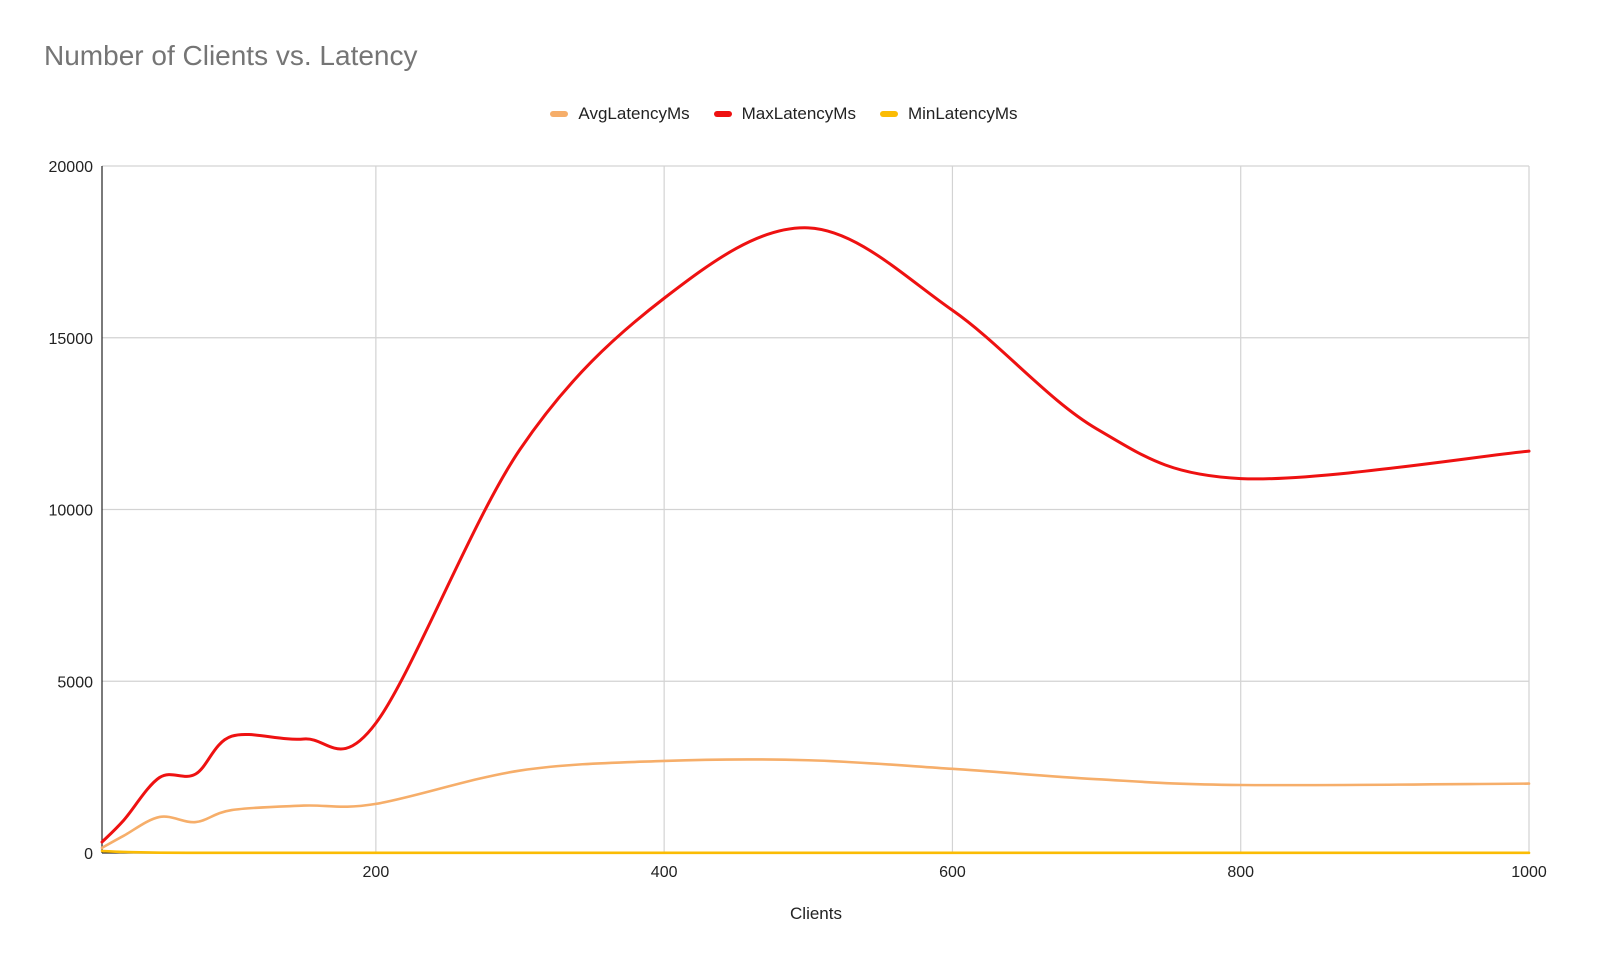 This screenshot has height=962, width=1598. What do you see at coordinates (88, 854) in the screenshot?
I see `y-tick-label-0: 0` at bounding box center [88, 854].